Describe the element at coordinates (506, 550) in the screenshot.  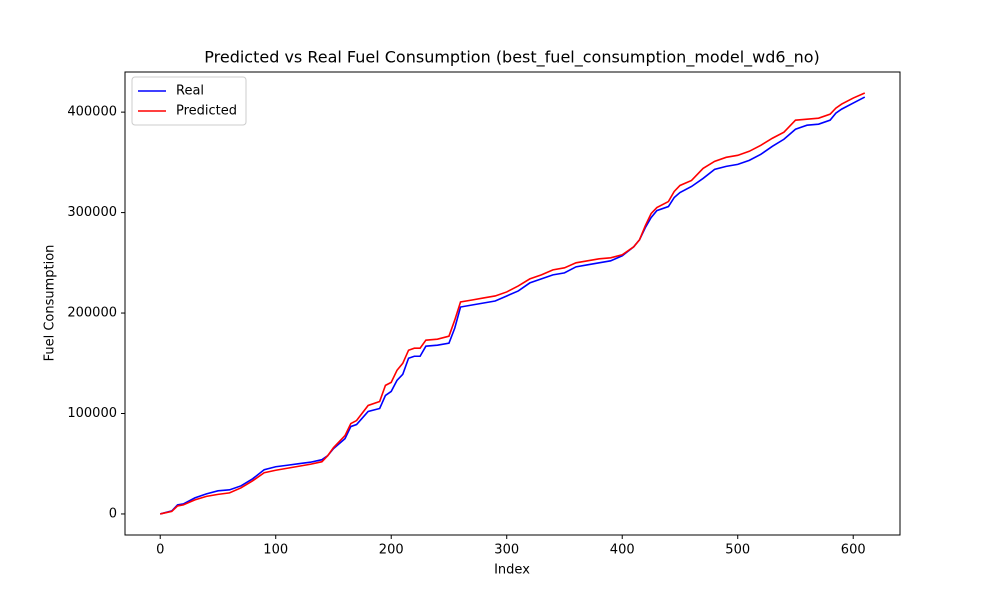
I see `x-tick-label: 300` at that location.